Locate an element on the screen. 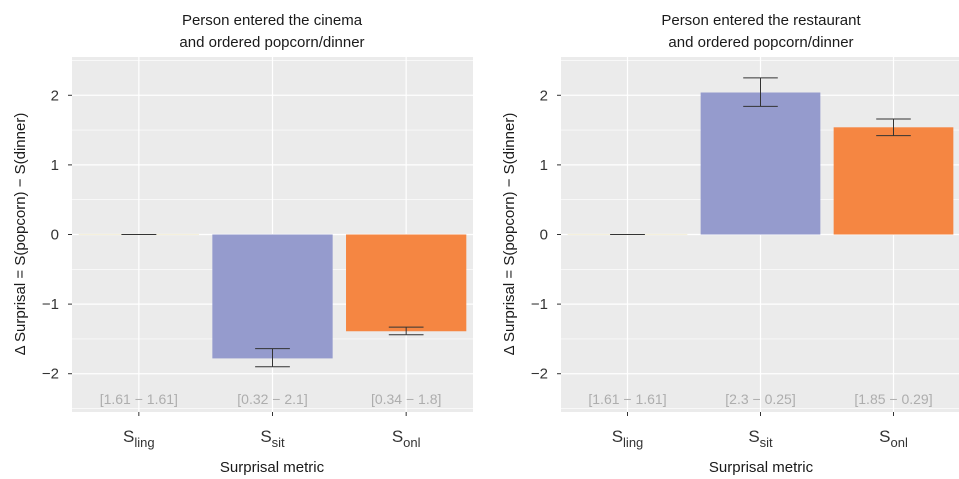 The image size is (959, 479). left-interval-label-s-onl: [0.34 − 1.8] is located at coordinates (406, 399).